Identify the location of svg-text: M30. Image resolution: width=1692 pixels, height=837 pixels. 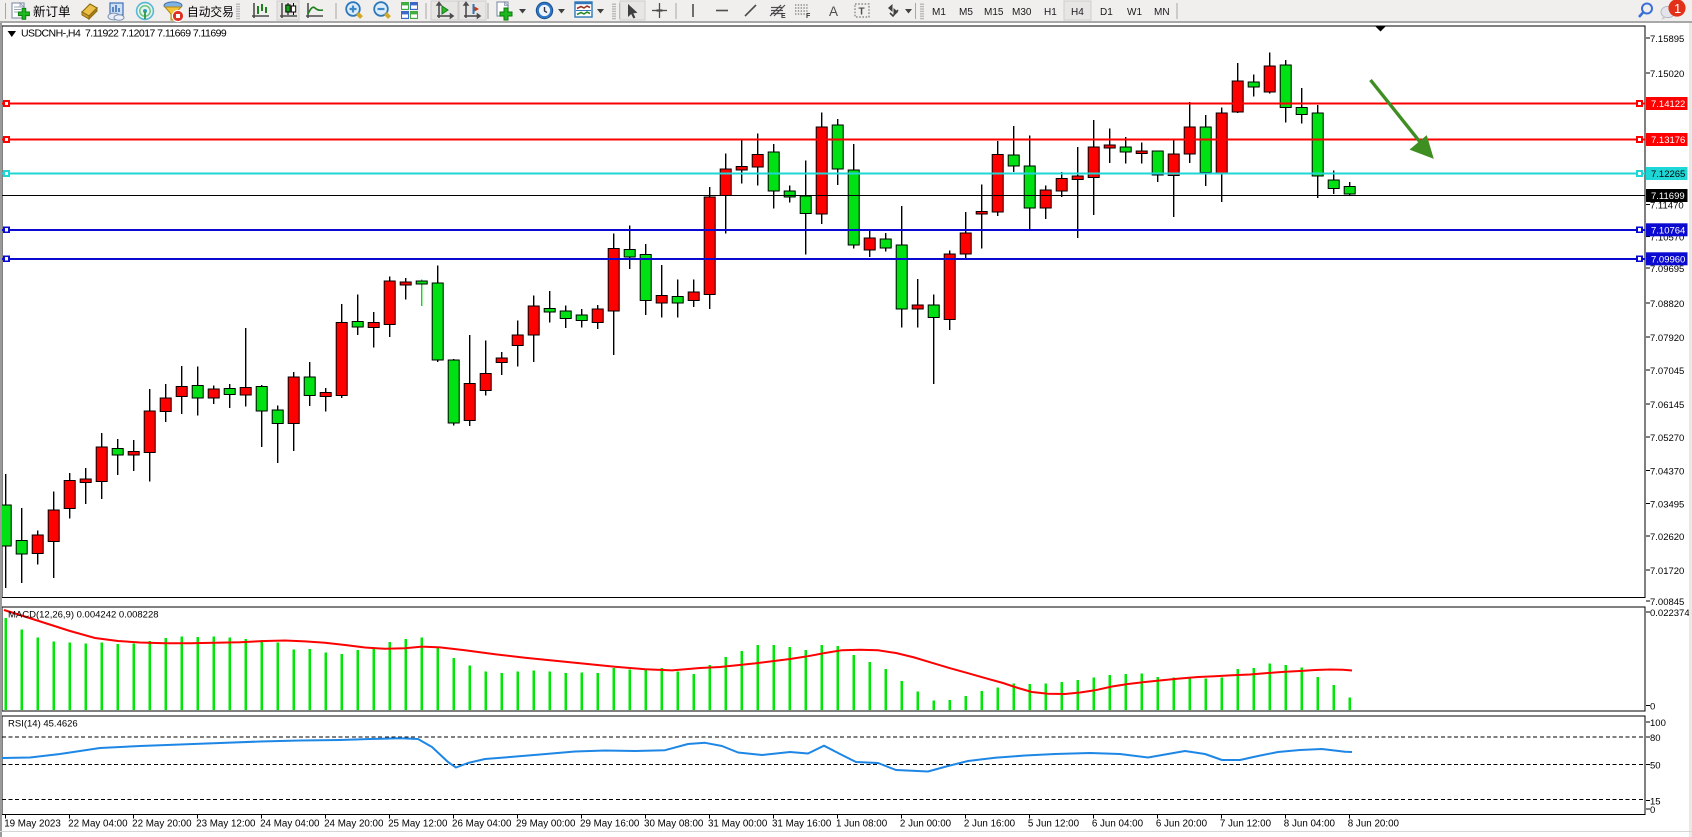
(1022, 12).